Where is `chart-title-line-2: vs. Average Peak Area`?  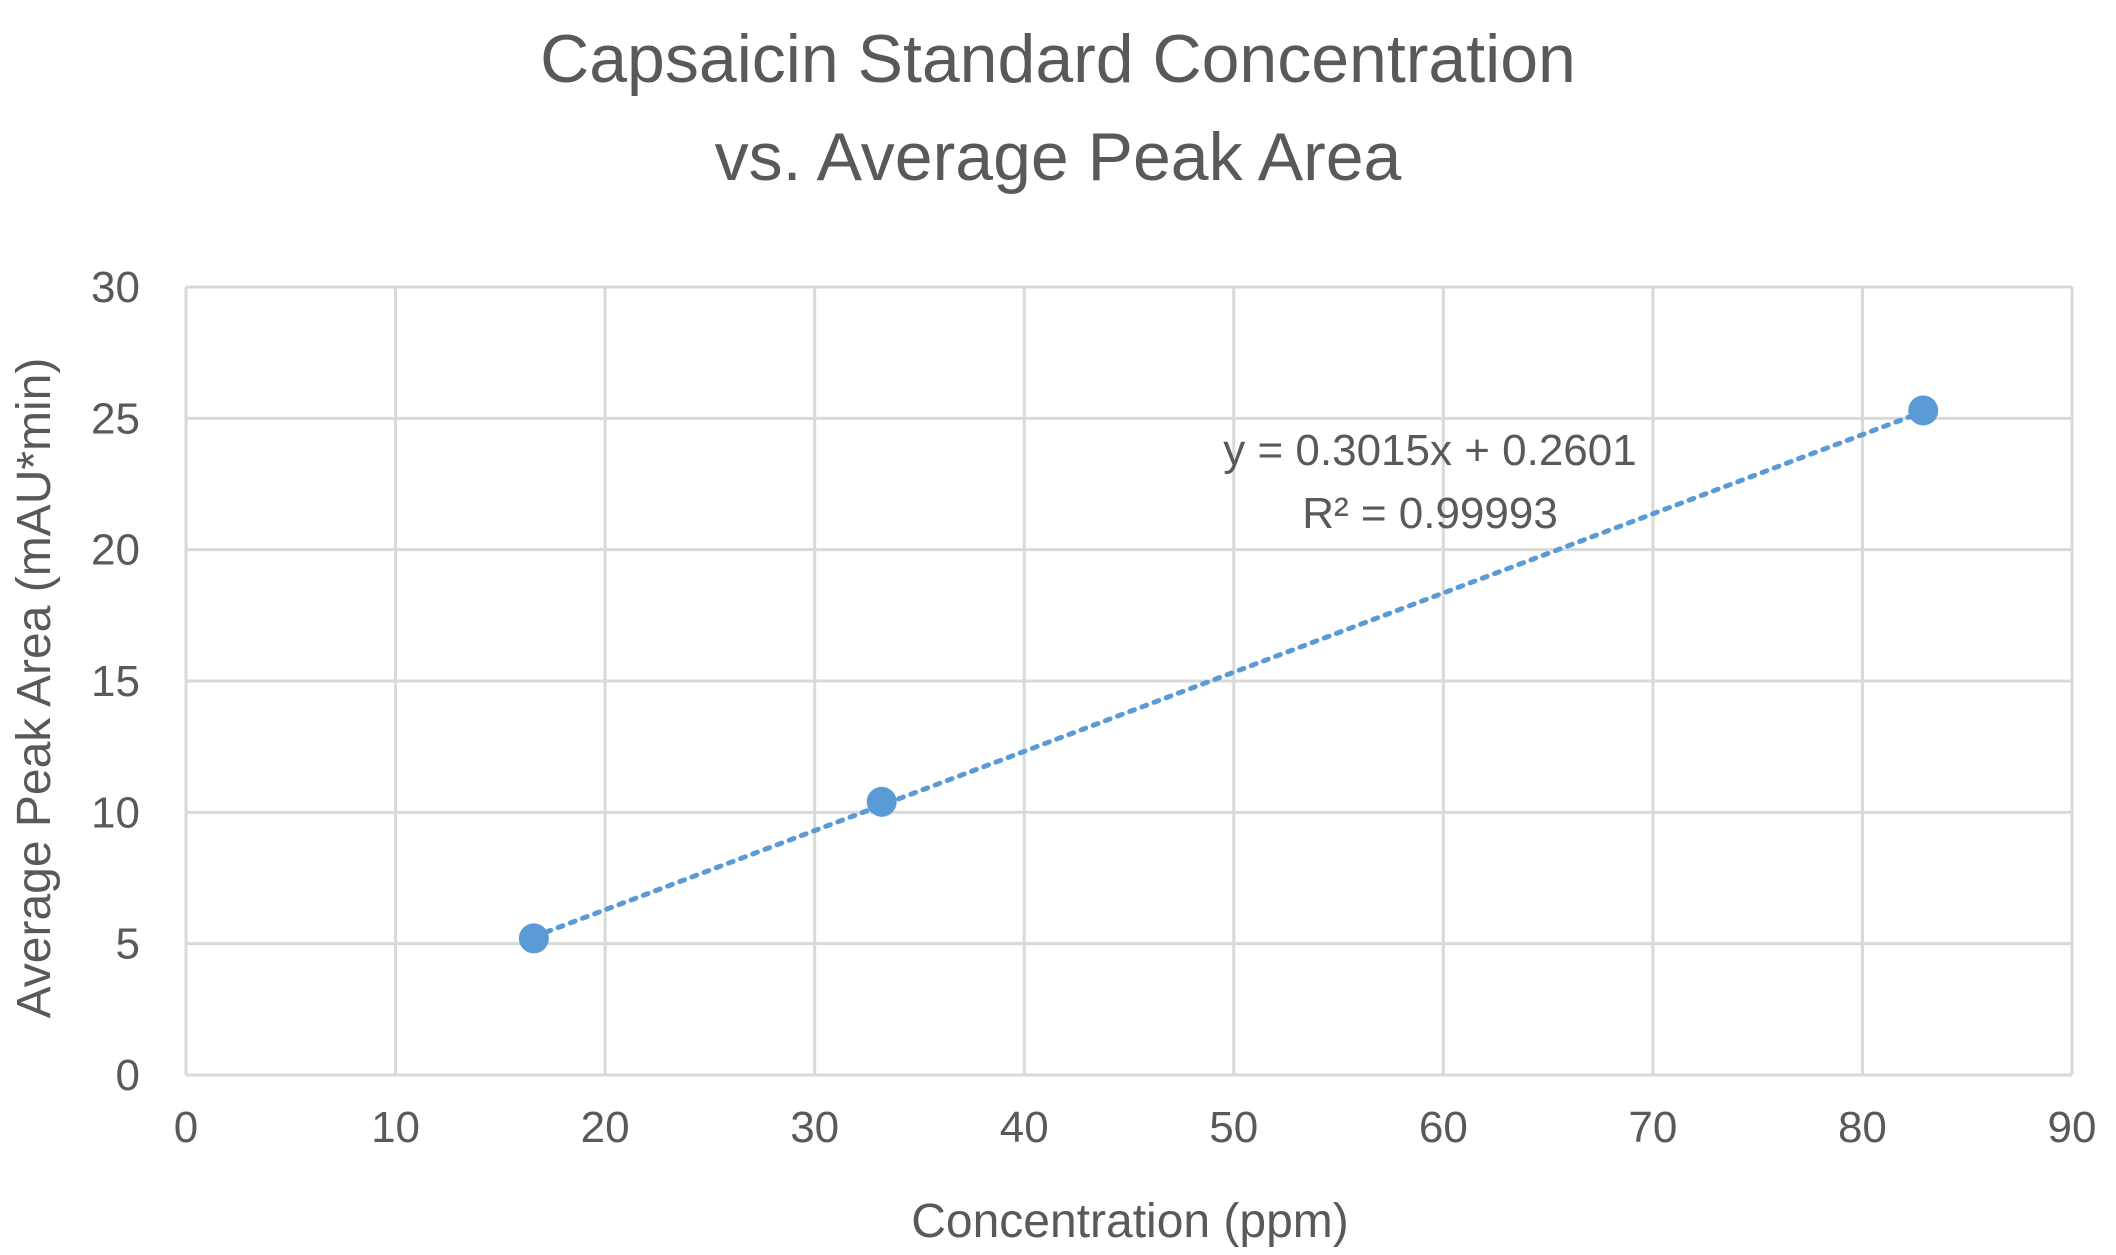
chart-title-line-2: vs. Average Peak Area is located at coordinates (1058, 157).